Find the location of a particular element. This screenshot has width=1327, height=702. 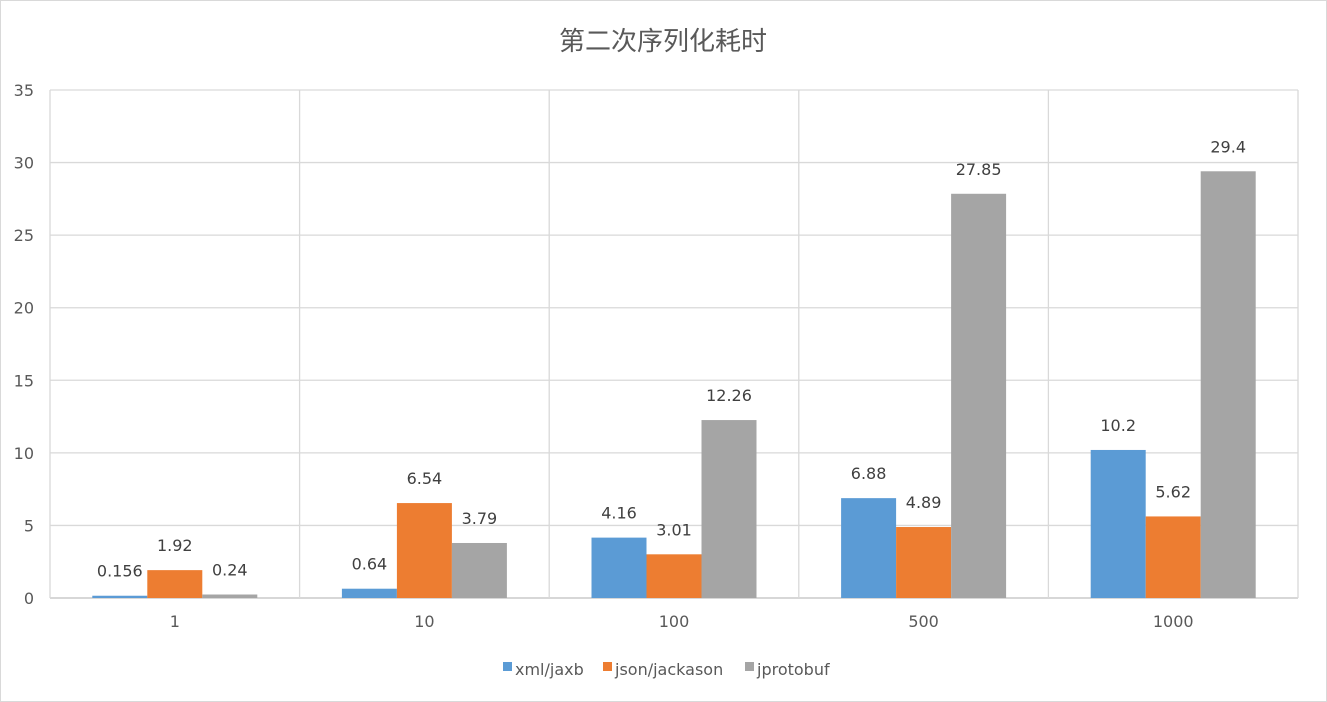

y-axis-tick-labels: 0 5 10 15 20 25 30 35 is located at coordinates (24, 344).